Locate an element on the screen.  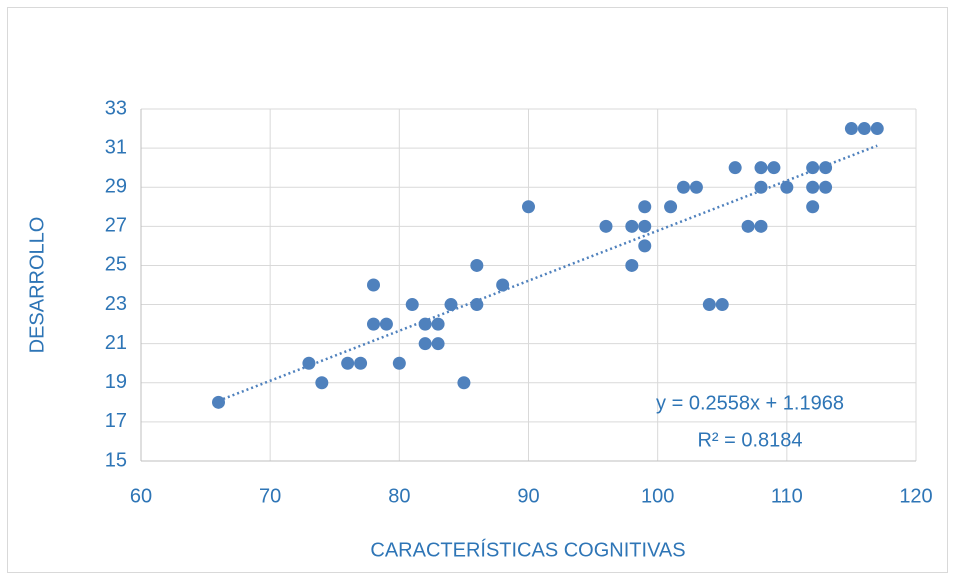
x-tick-label: 120 is located at coordinates (915, 496).